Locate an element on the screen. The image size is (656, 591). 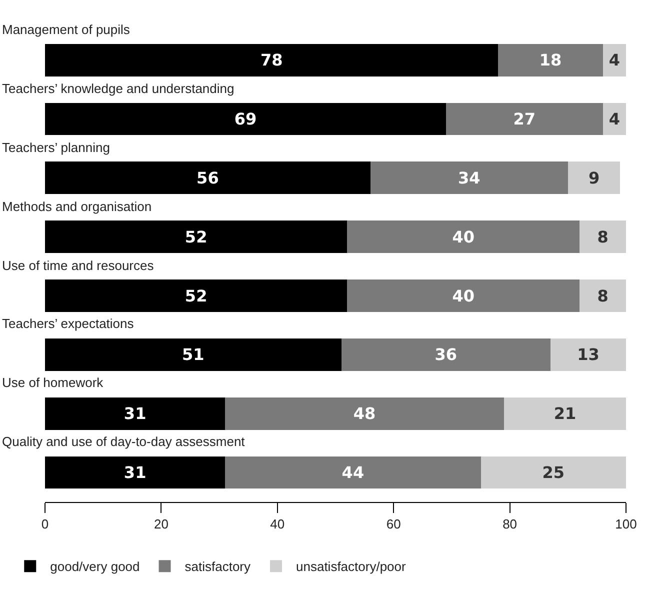
legend-label: satisfactory is located at coordinates (218, 566).